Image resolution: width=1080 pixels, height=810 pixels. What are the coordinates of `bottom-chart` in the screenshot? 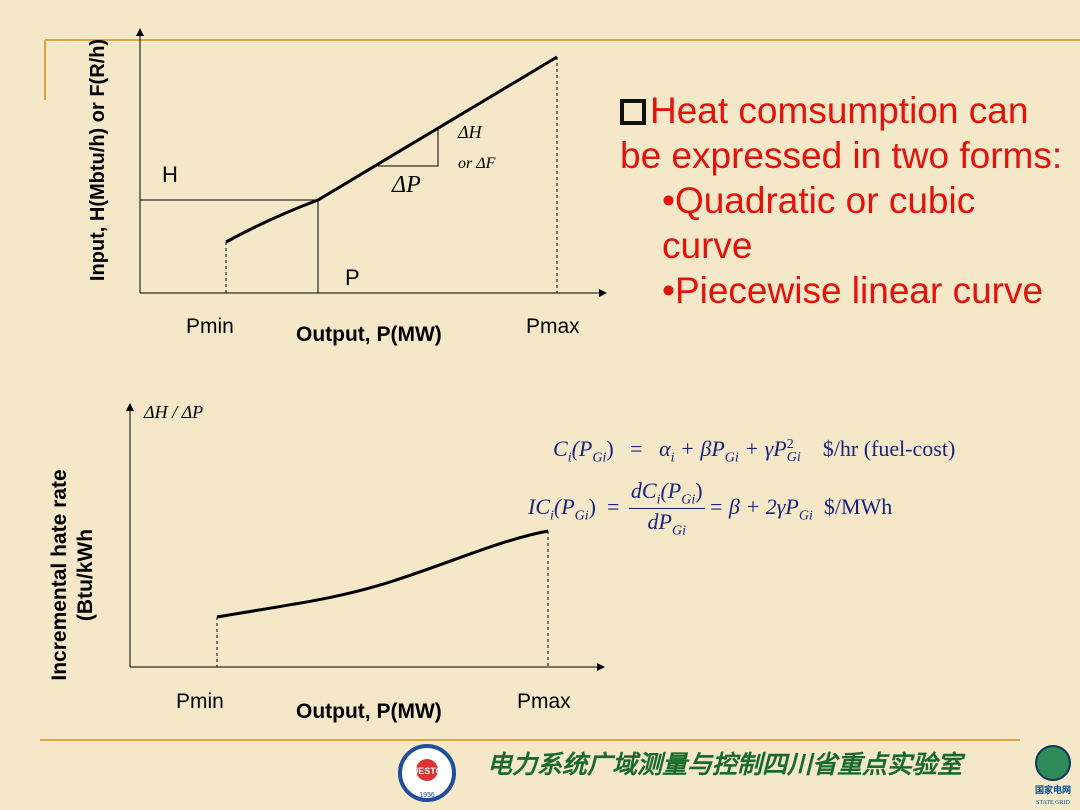 It's located at (365, 537).